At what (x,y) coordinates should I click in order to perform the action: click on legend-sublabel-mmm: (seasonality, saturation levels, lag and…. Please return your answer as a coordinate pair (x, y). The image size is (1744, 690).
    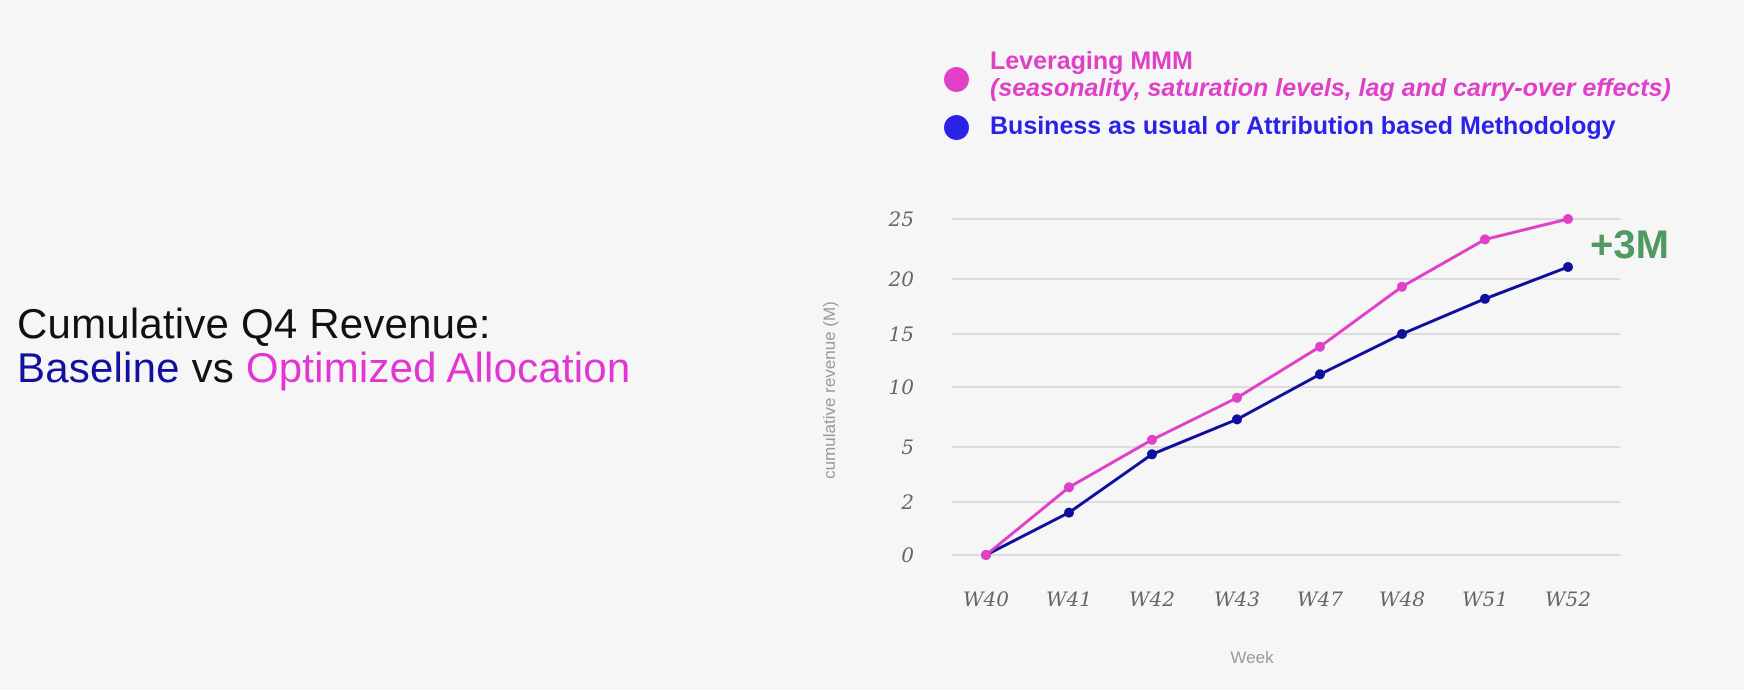
    Looking at the image, I should click on (1330, 88).